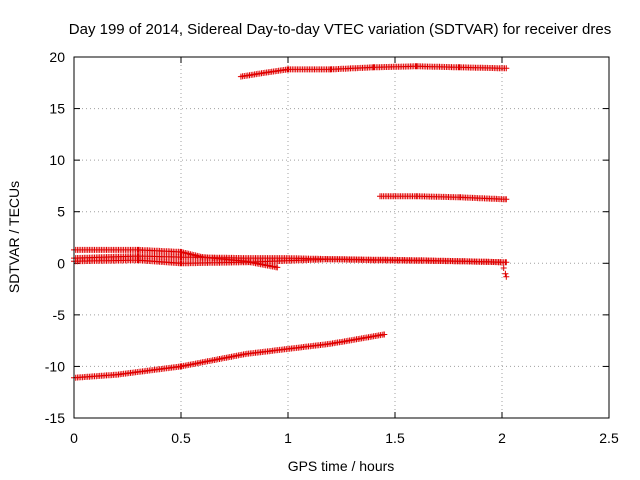  Describe the element at coordinates (341, 466) in the screenshot. I see `x-axis-label: GPS time / hours` at that location.